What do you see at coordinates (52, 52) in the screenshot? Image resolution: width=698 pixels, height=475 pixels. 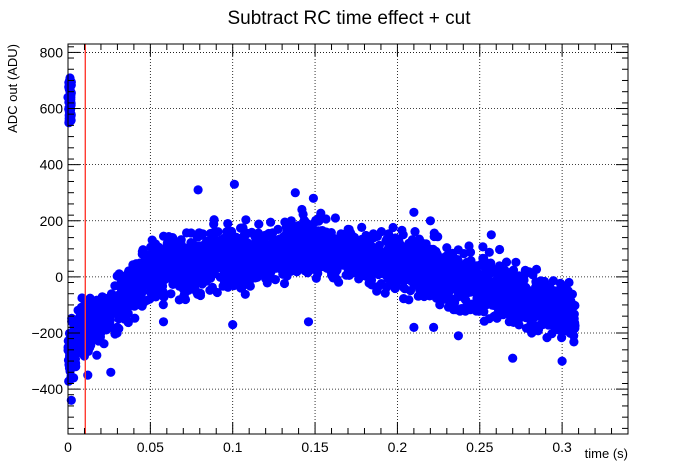 I see `y-tick-label: 800` at bounding box center [52, 52].